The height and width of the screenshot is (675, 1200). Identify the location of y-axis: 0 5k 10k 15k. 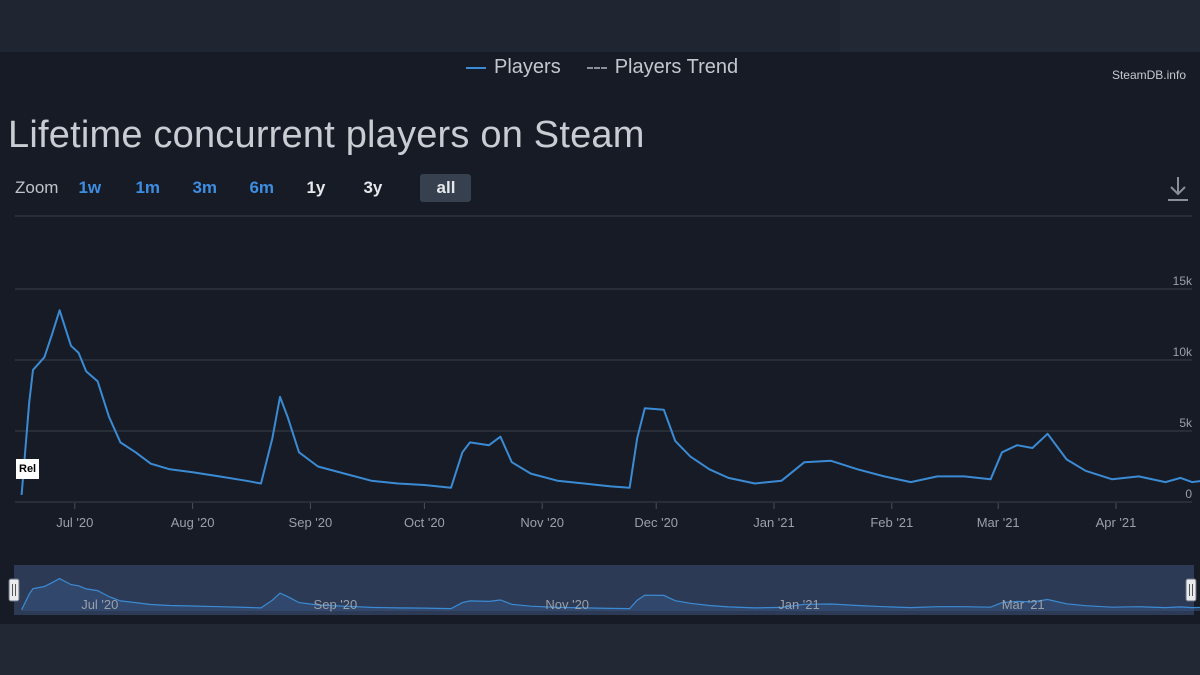
(1183, 387).